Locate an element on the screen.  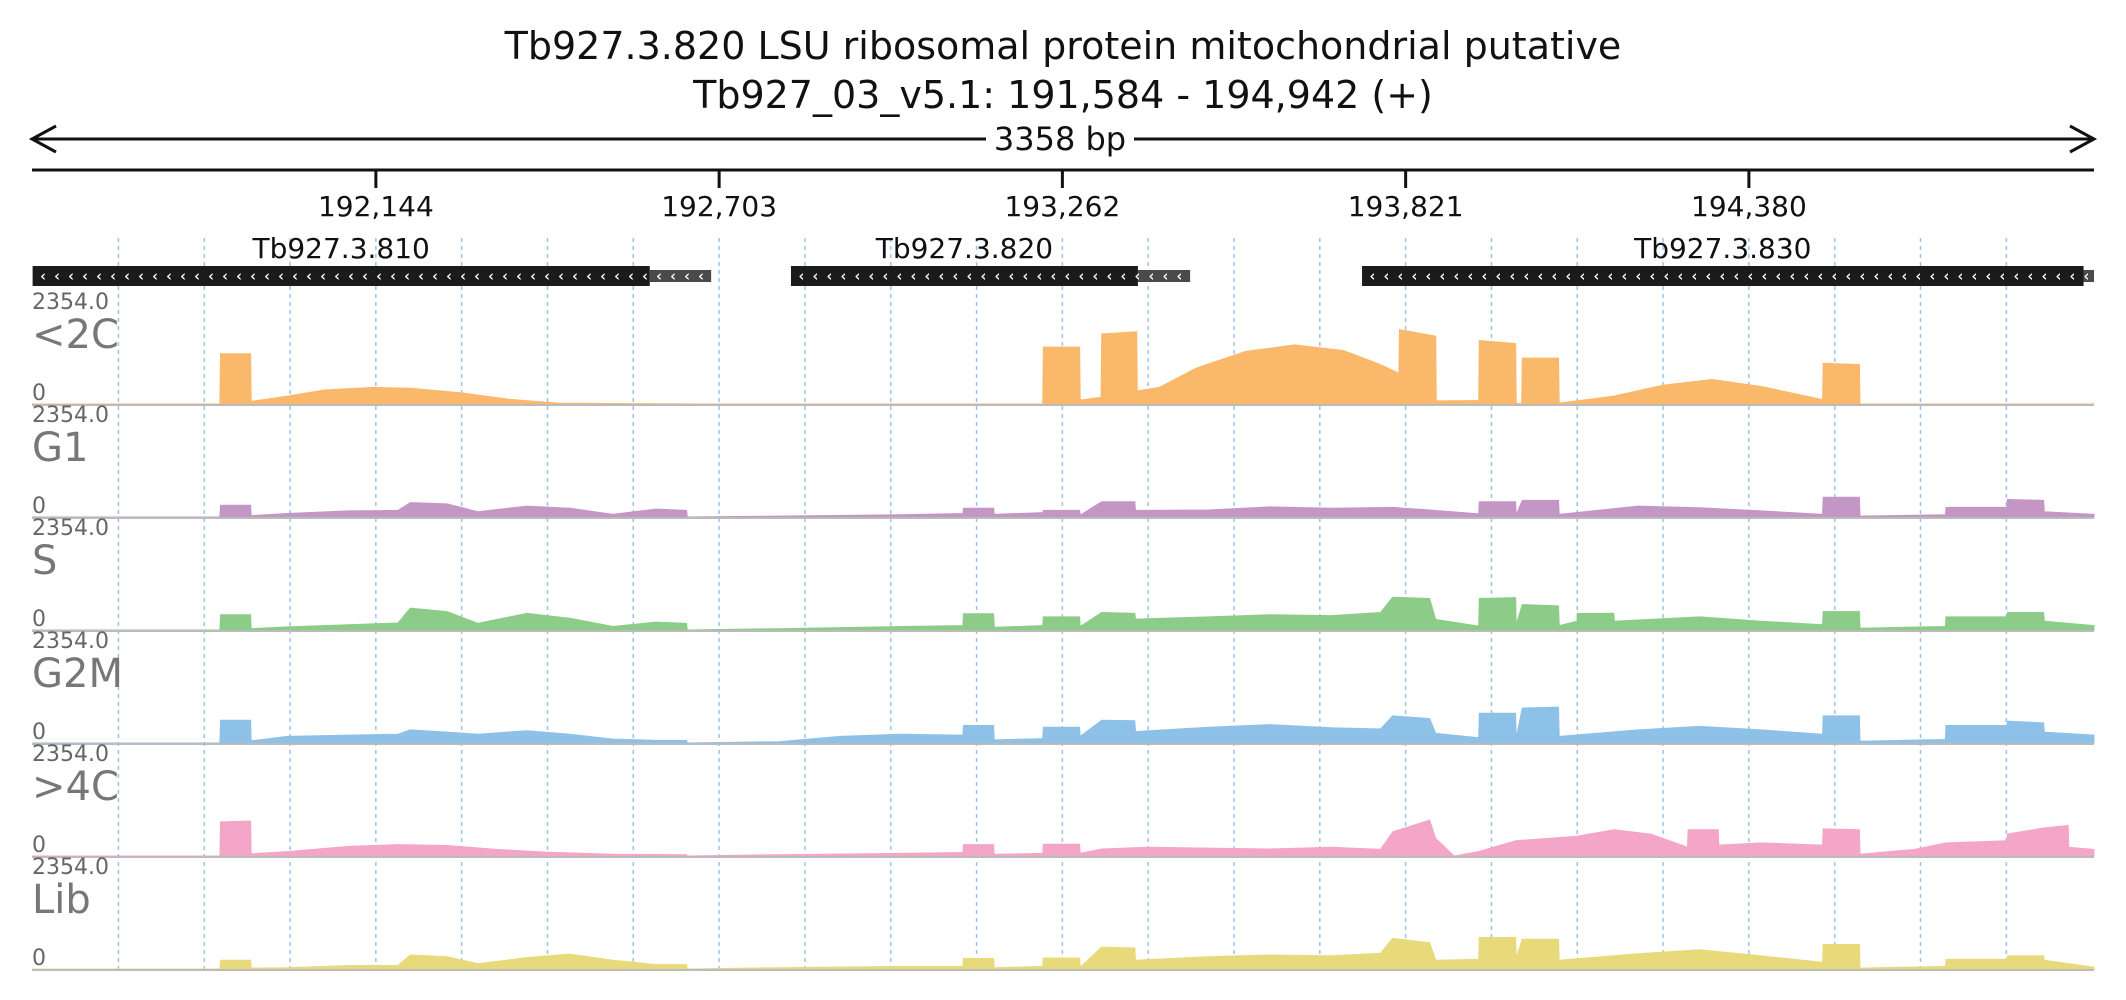
tick-label: 193,821 is located at coordinates (1406, 206).